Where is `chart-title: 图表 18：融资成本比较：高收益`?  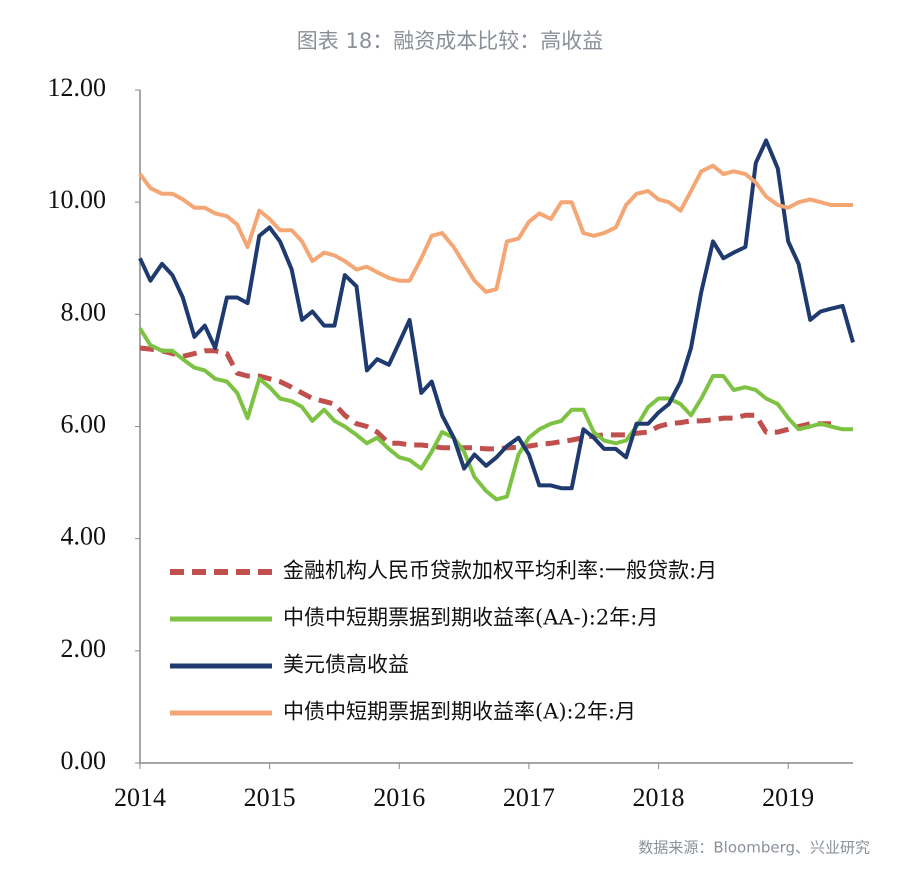 chart-title: 图表 18：融资成本比较：高收益 is located at coordinates (450, 41).